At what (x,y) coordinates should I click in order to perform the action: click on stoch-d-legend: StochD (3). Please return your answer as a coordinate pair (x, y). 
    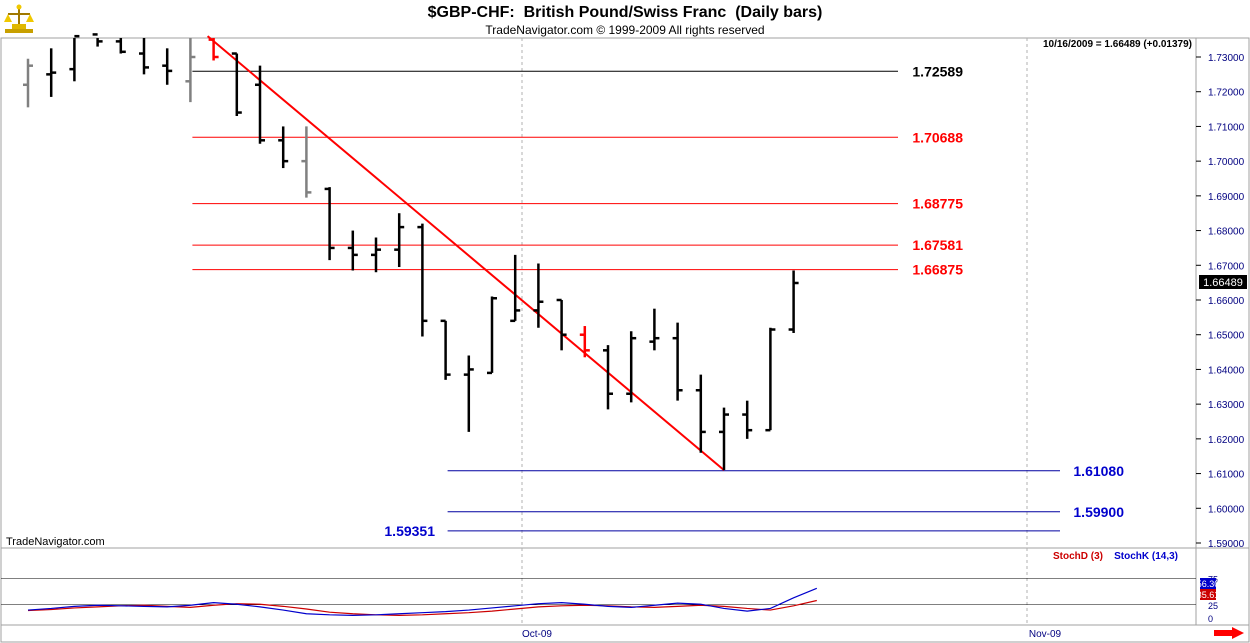
    Looking at the image, I should click on (1078, 556).